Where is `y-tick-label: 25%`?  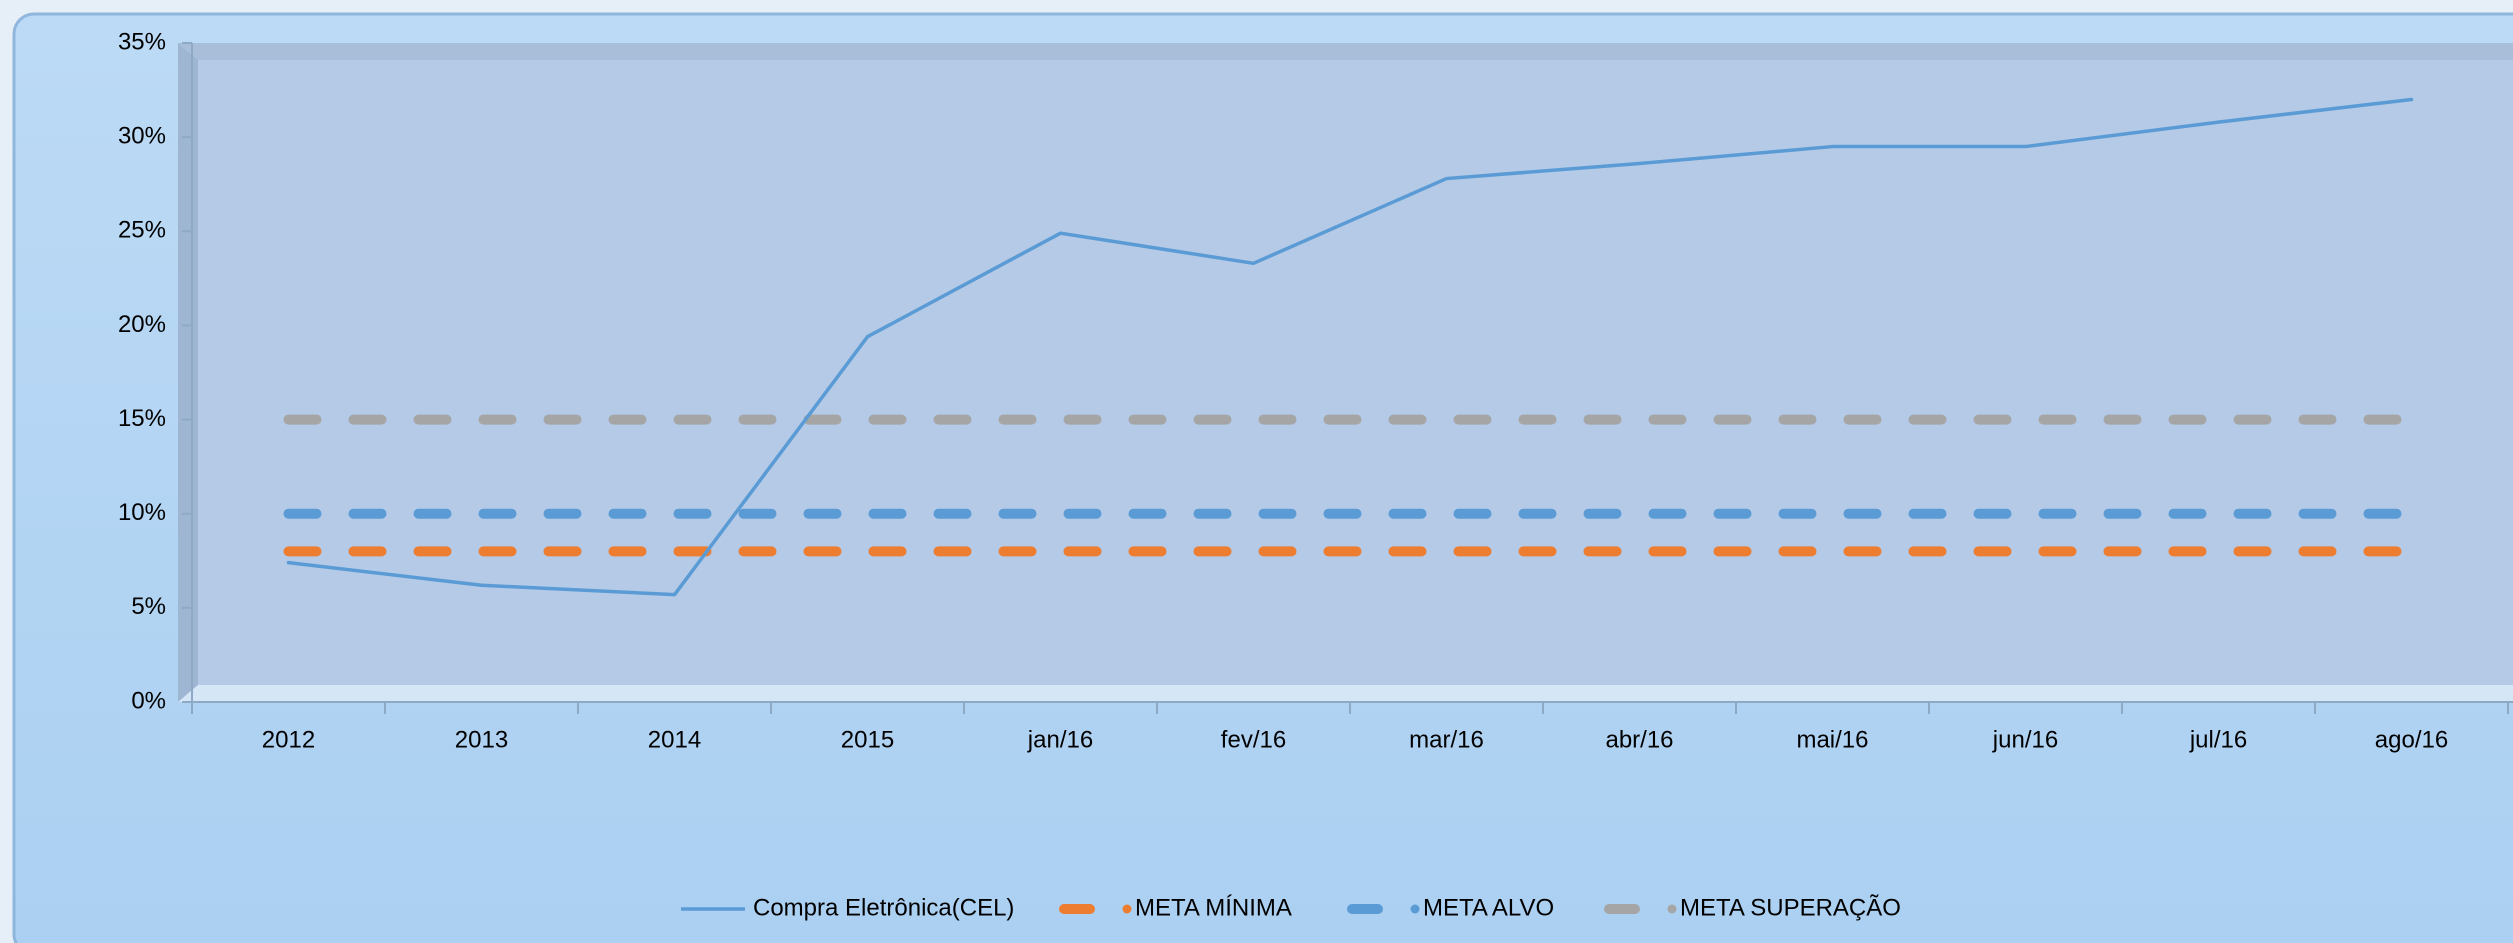 y-tick-label: 25% is located at coordinates (142, 230).